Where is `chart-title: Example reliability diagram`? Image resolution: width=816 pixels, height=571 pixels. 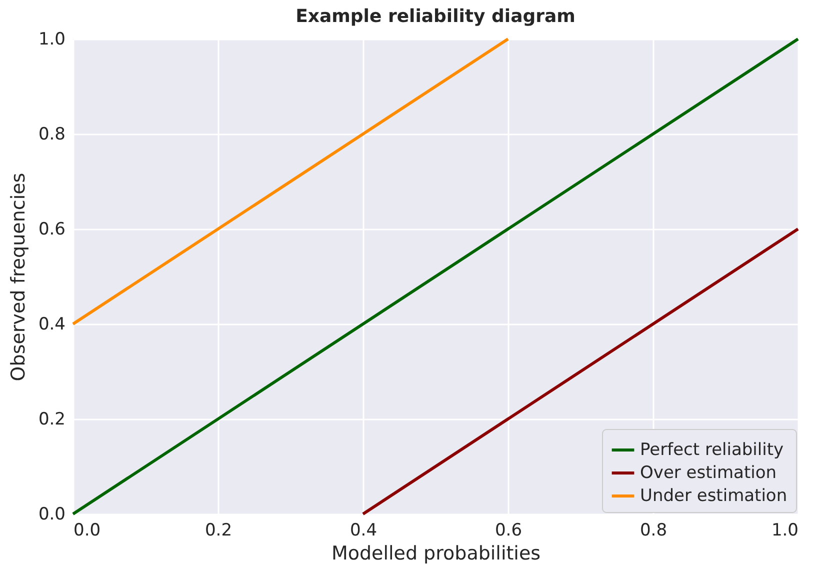
chart-title: Example reliability diagram is located at coordinates (436, 16).